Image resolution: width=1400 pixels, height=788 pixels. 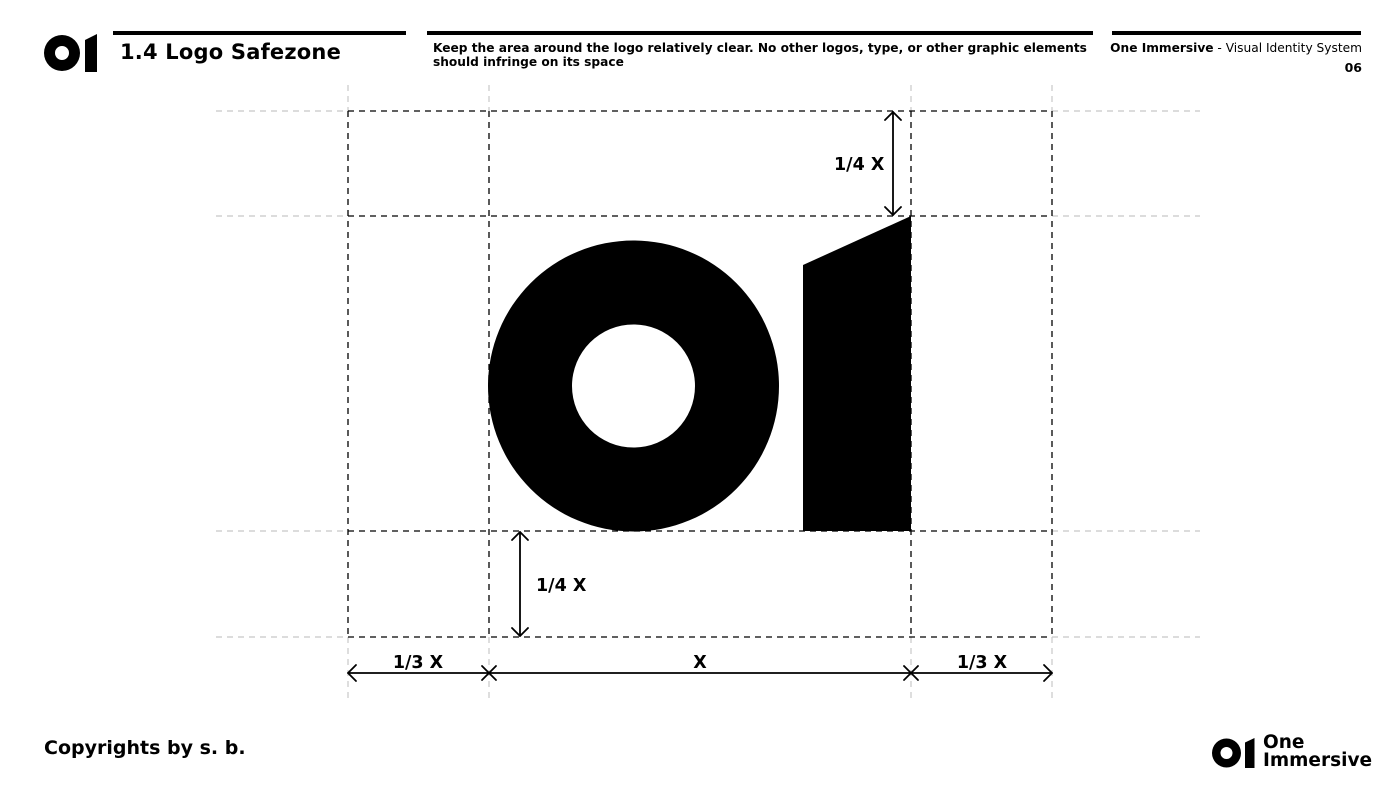 What do you see at coordinates (1048, 673) in the screenshot?
I see `dim-right-arrowhead` at bounding box center [1048, 673].